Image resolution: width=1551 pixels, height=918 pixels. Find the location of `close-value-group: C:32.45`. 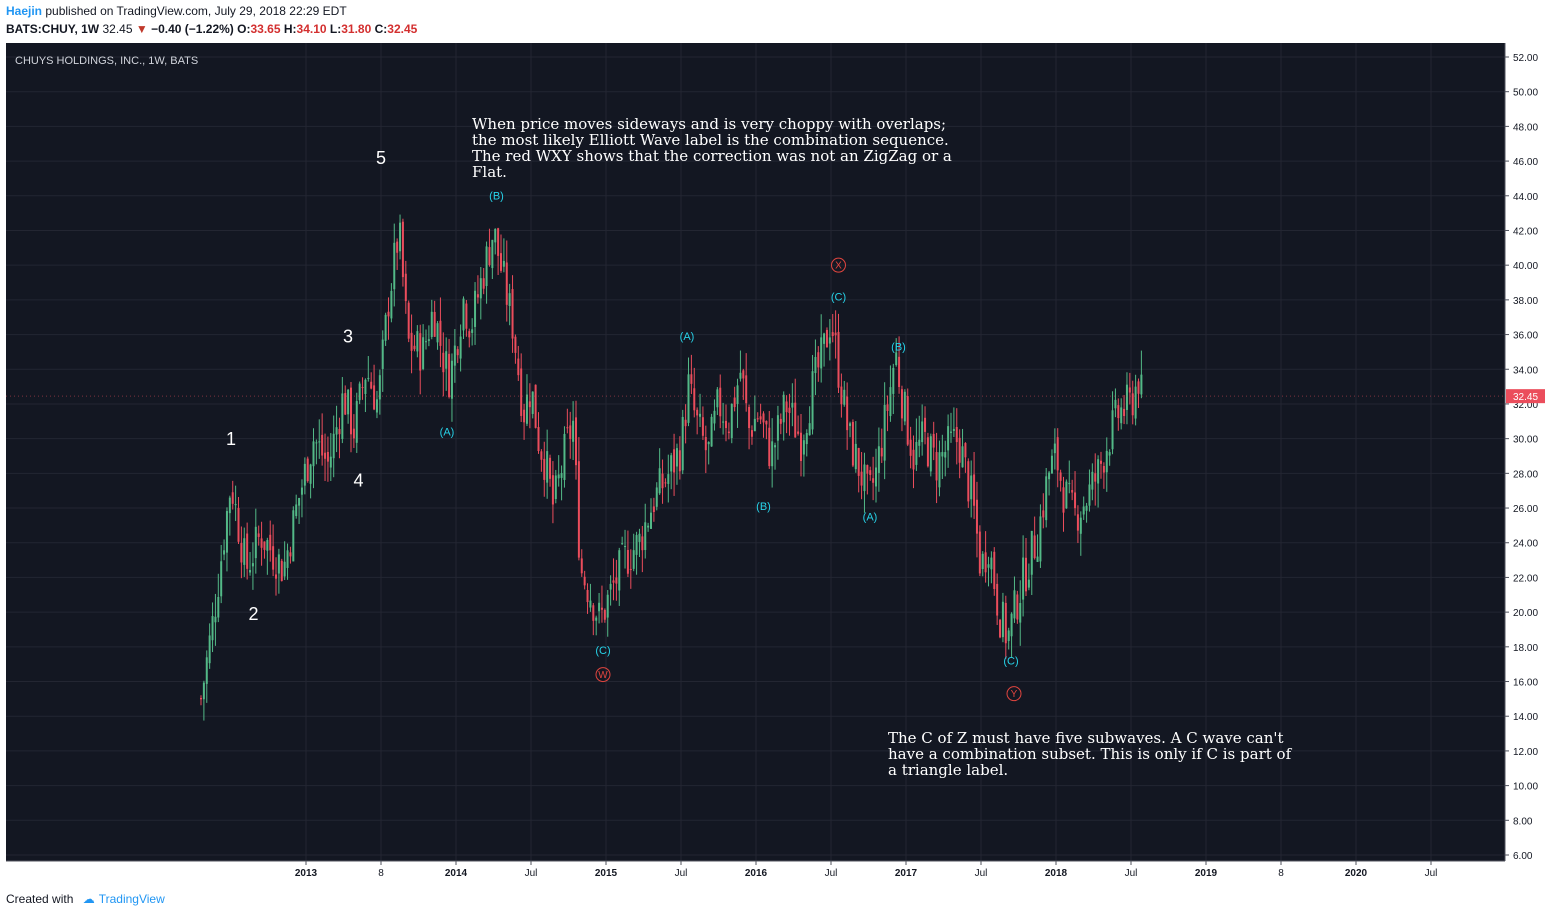

close-value-group: C:32.45 is located at coordinates (396, 29).